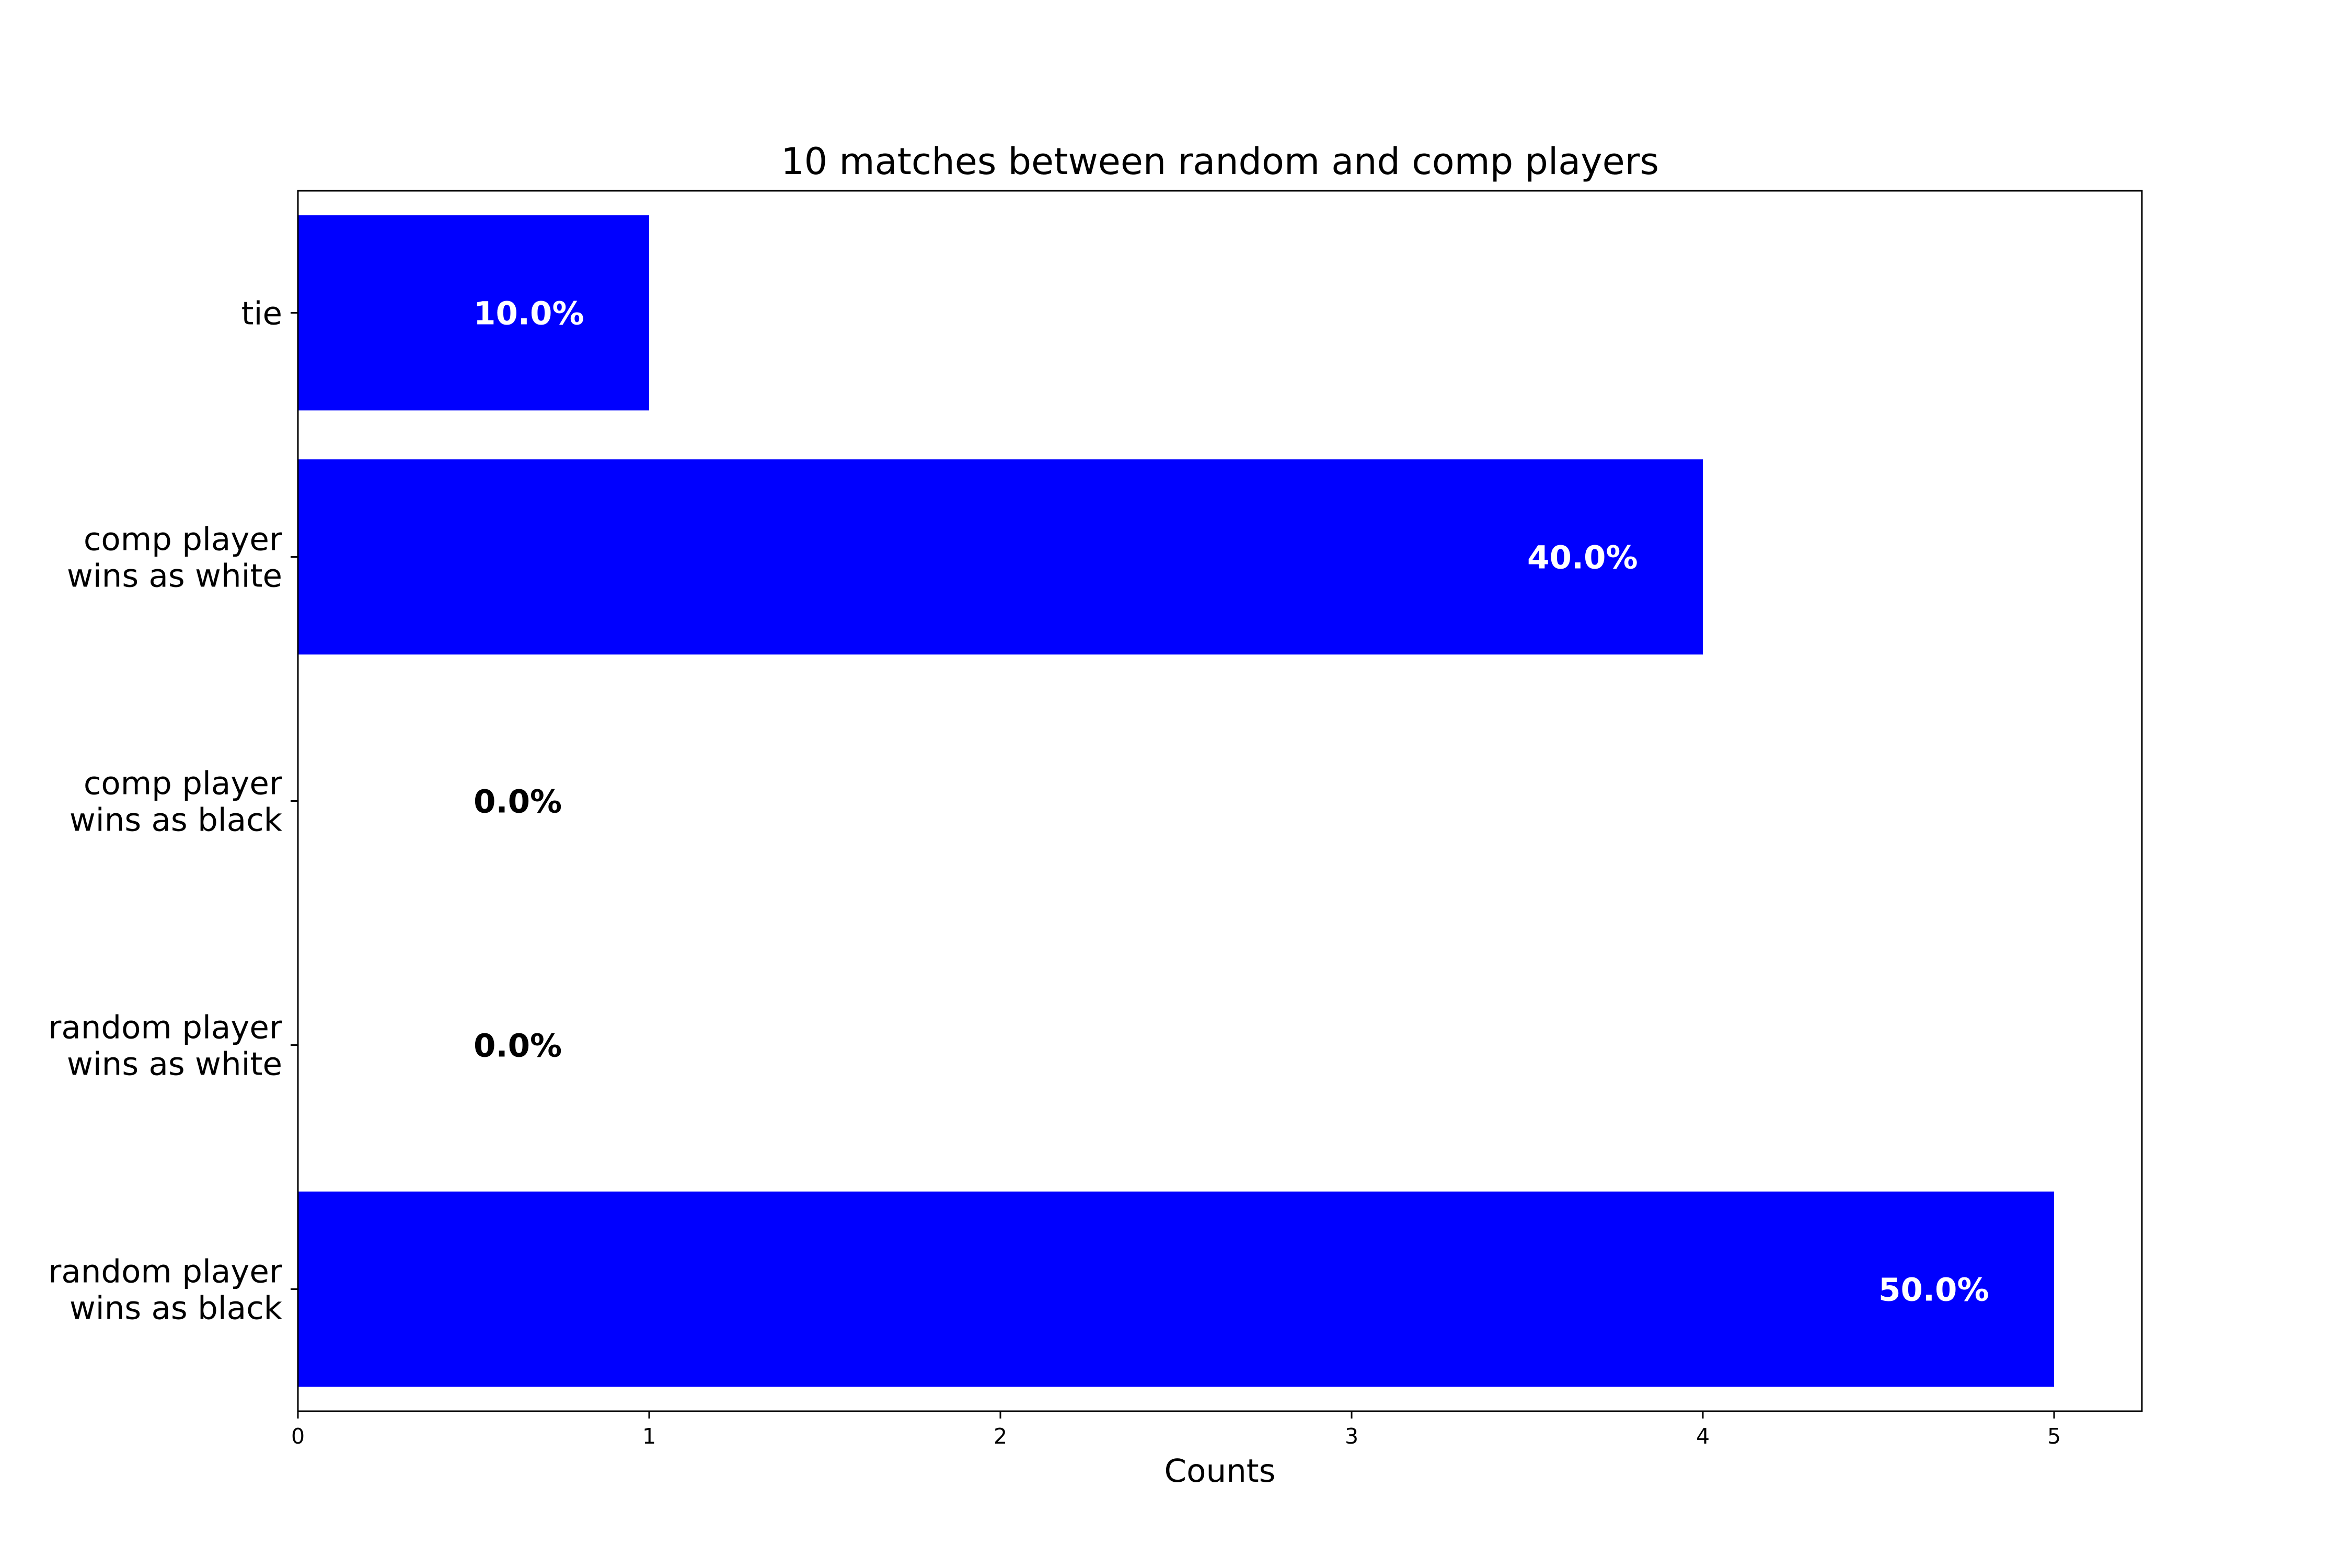 This screenshot has height=1568, width=2352. Describe the element at coordinates (1933, 1290) in the screenshot. I see `data-label: 50.0%` at that location.